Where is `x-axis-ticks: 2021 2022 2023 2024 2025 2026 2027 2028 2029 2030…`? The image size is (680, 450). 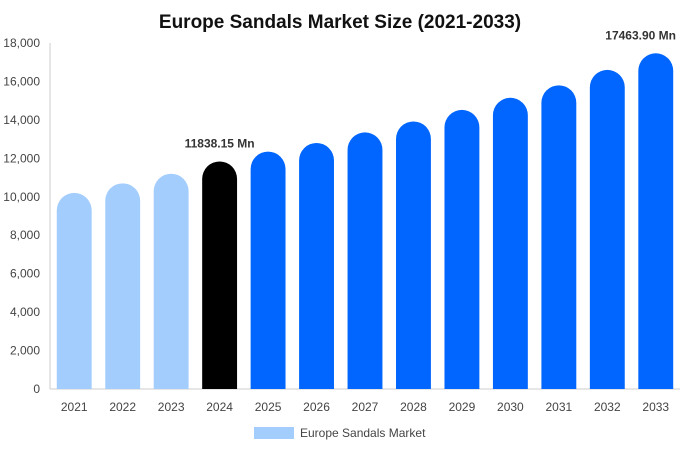
x-axis-ticks: 2021 2022 2023 2024 2025 2026 2027 2028 2029 2030… is located at coordinates (365, 407).